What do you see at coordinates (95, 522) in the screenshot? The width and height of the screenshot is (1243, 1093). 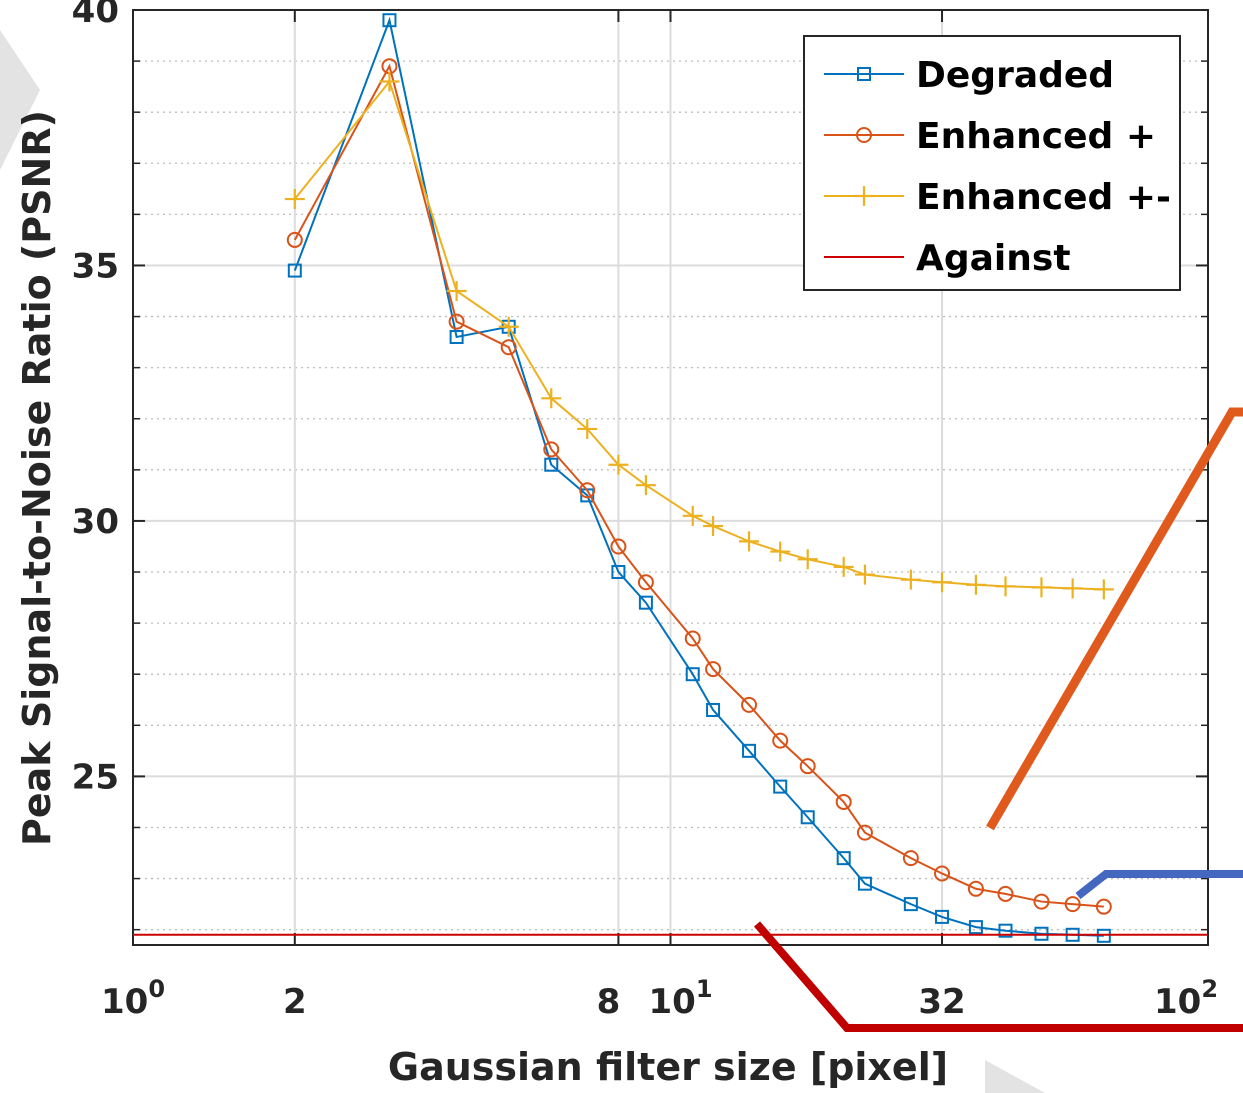 I see `y-tick-label: 30` at bounding box center [95, 522].